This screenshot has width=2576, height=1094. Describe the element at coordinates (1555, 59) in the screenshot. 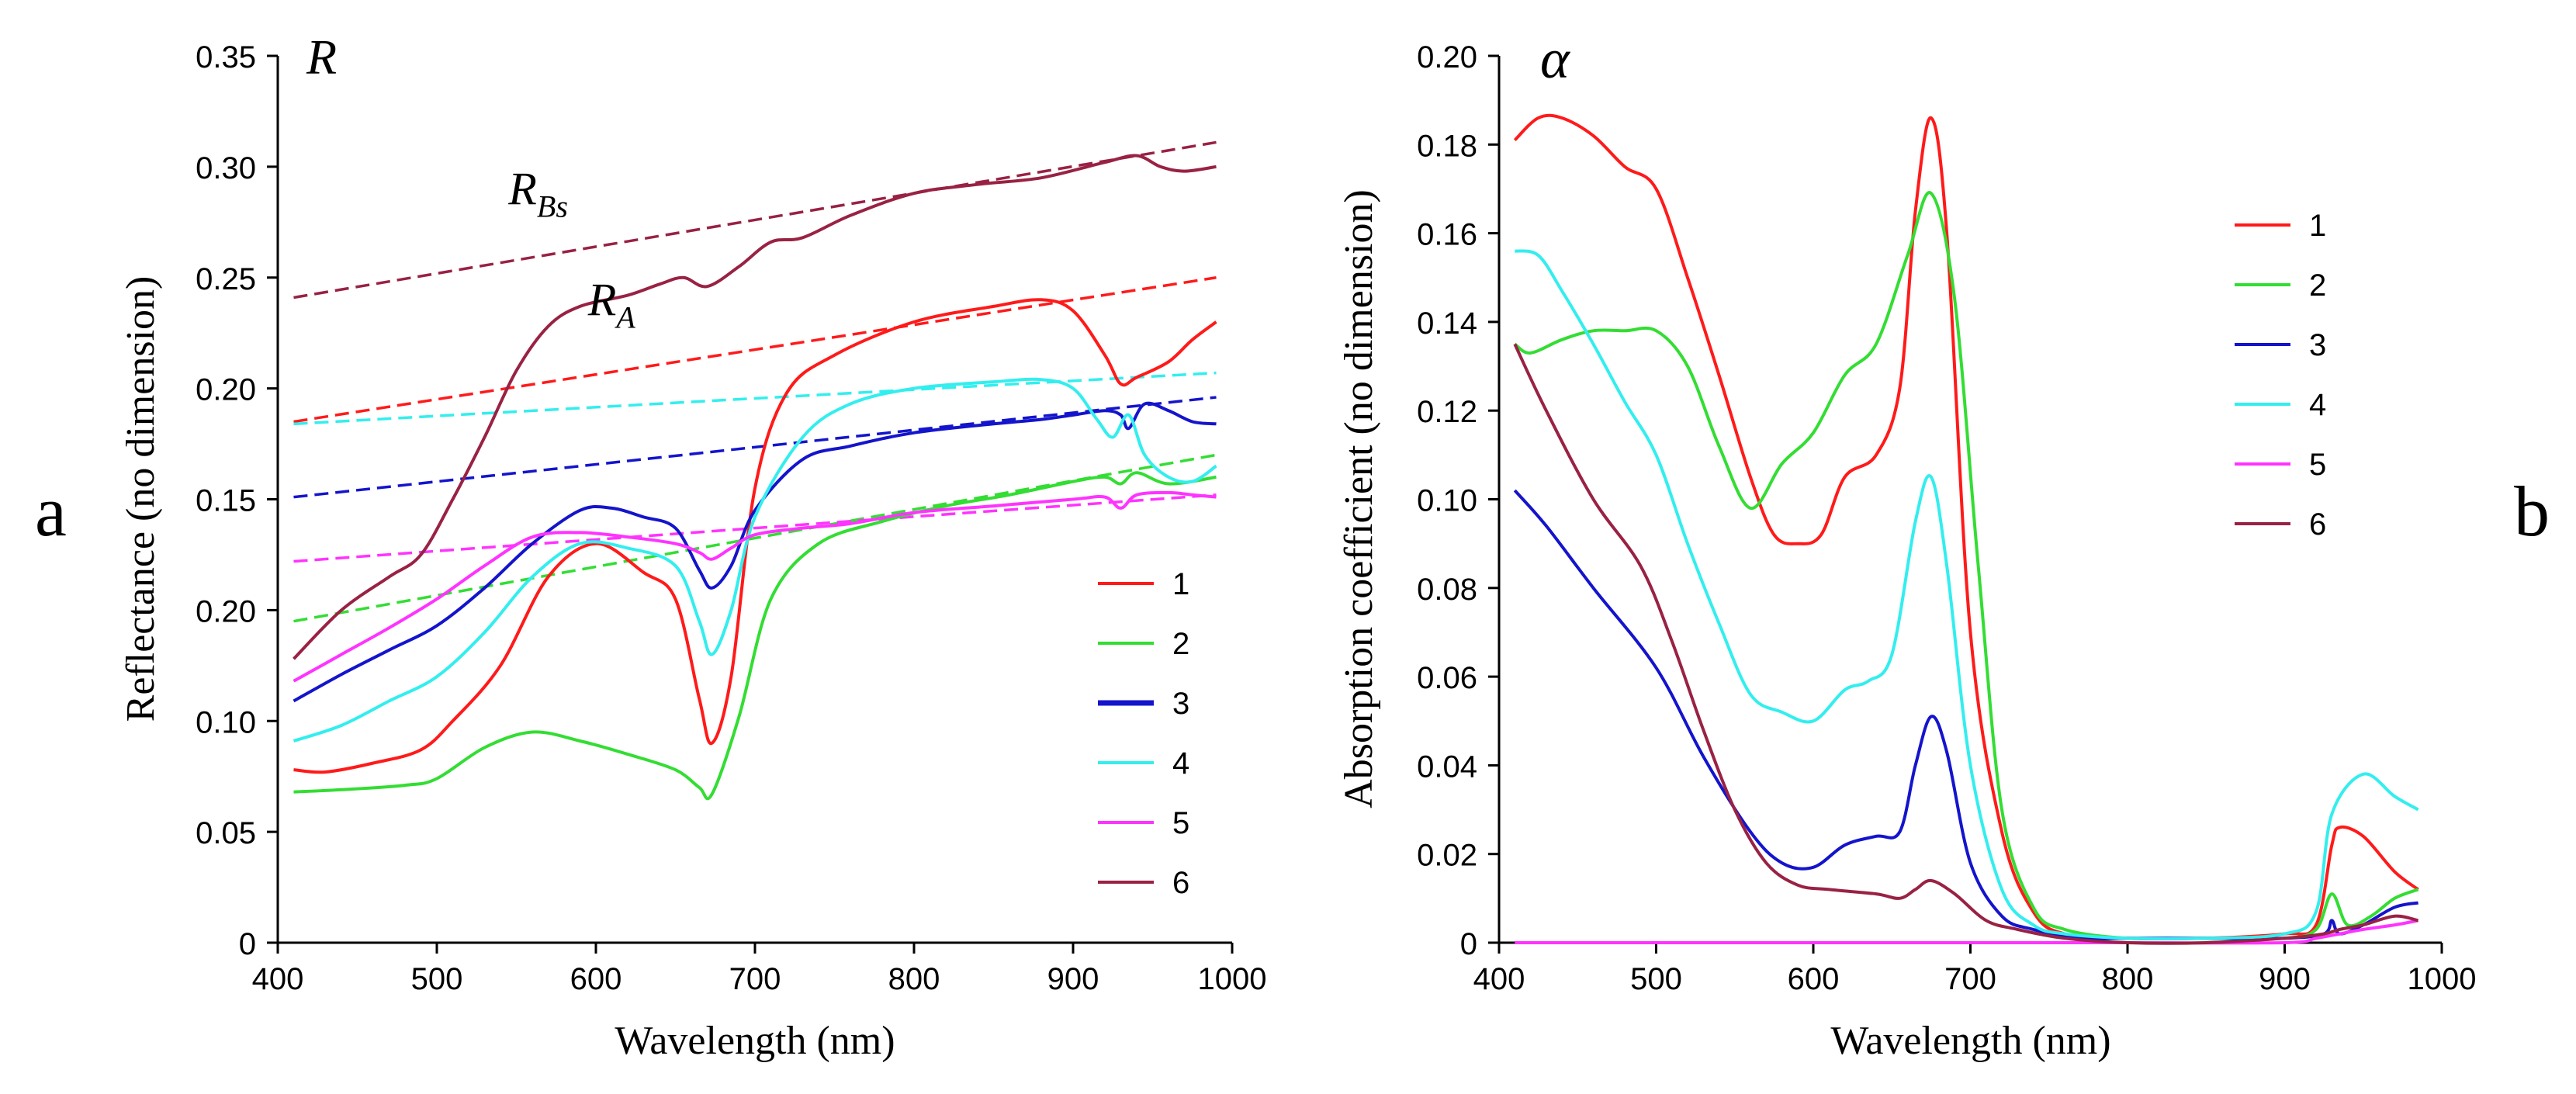

I see `corner-label-alpha: α` at that location.